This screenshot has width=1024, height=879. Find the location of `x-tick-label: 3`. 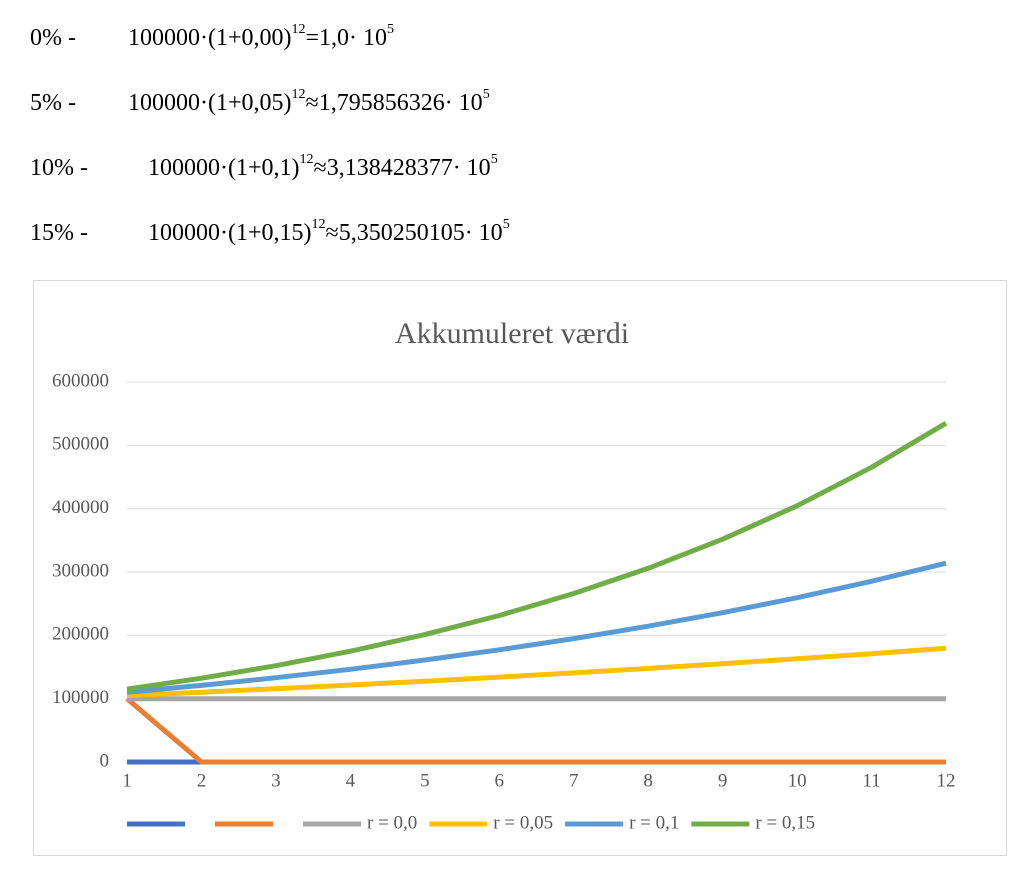

x-tick-label: 3 is located at coordinates (276, 780).